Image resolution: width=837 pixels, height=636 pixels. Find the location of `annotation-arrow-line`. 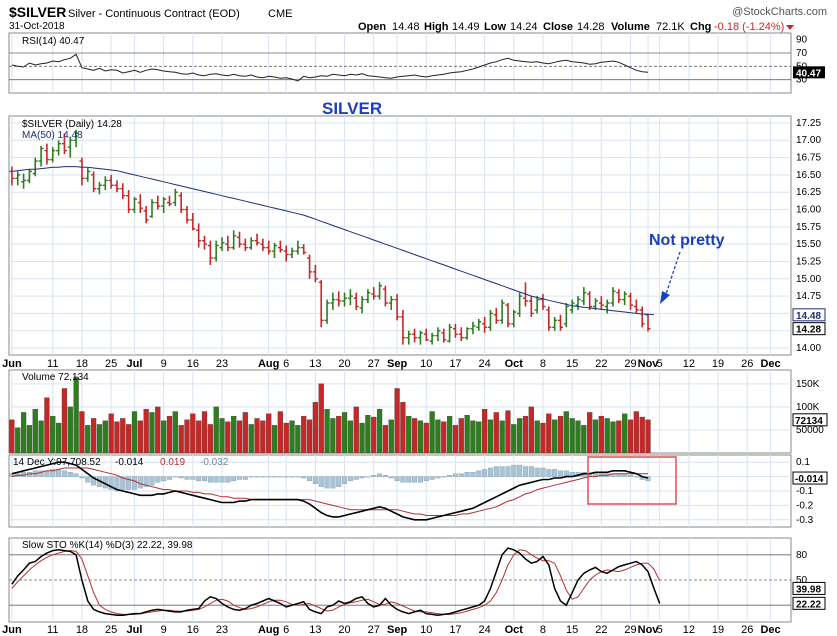

annotation-arrow-line is located at coordinates (673, 273).